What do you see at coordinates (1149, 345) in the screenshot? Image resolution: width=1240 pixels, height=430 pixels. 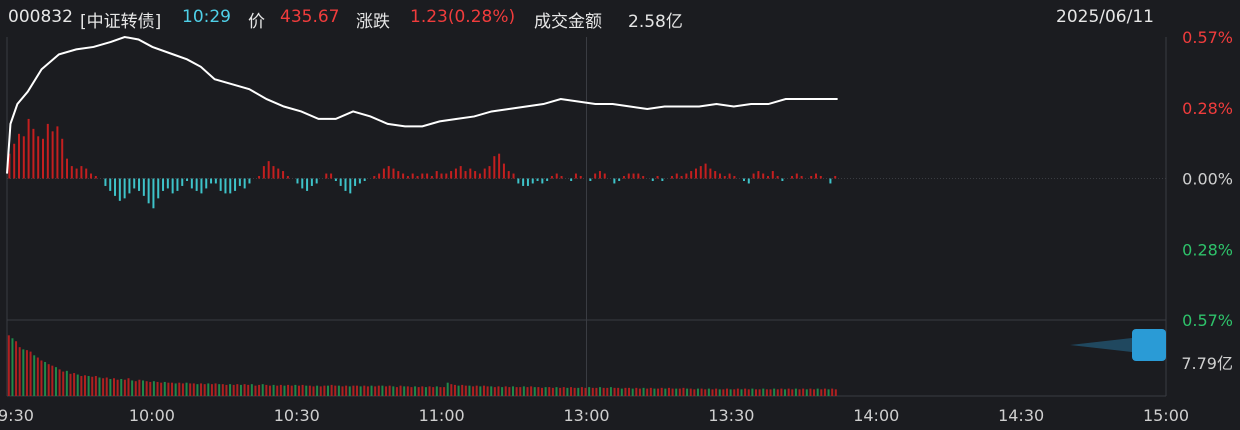 I see `float-widget-icon` at bounding box center [1149, 345].